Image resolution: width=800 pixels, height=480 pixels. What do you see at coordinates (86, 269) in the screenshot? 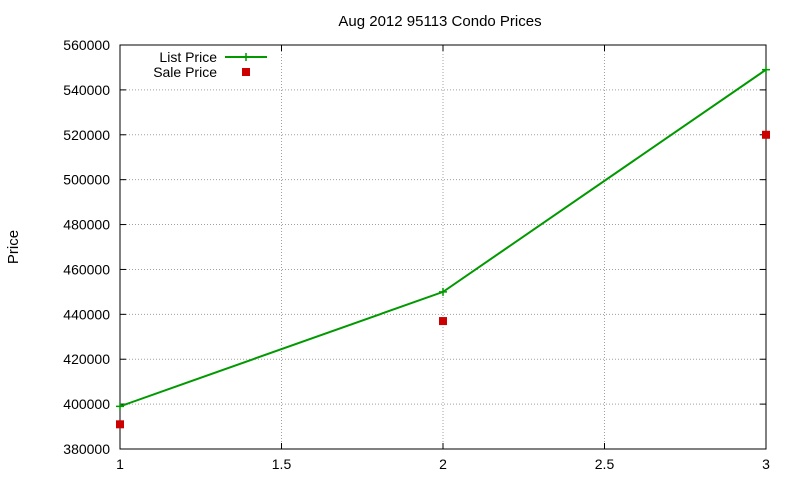
I see `y-tick-label: 460000` at bounding box center [86, 269].